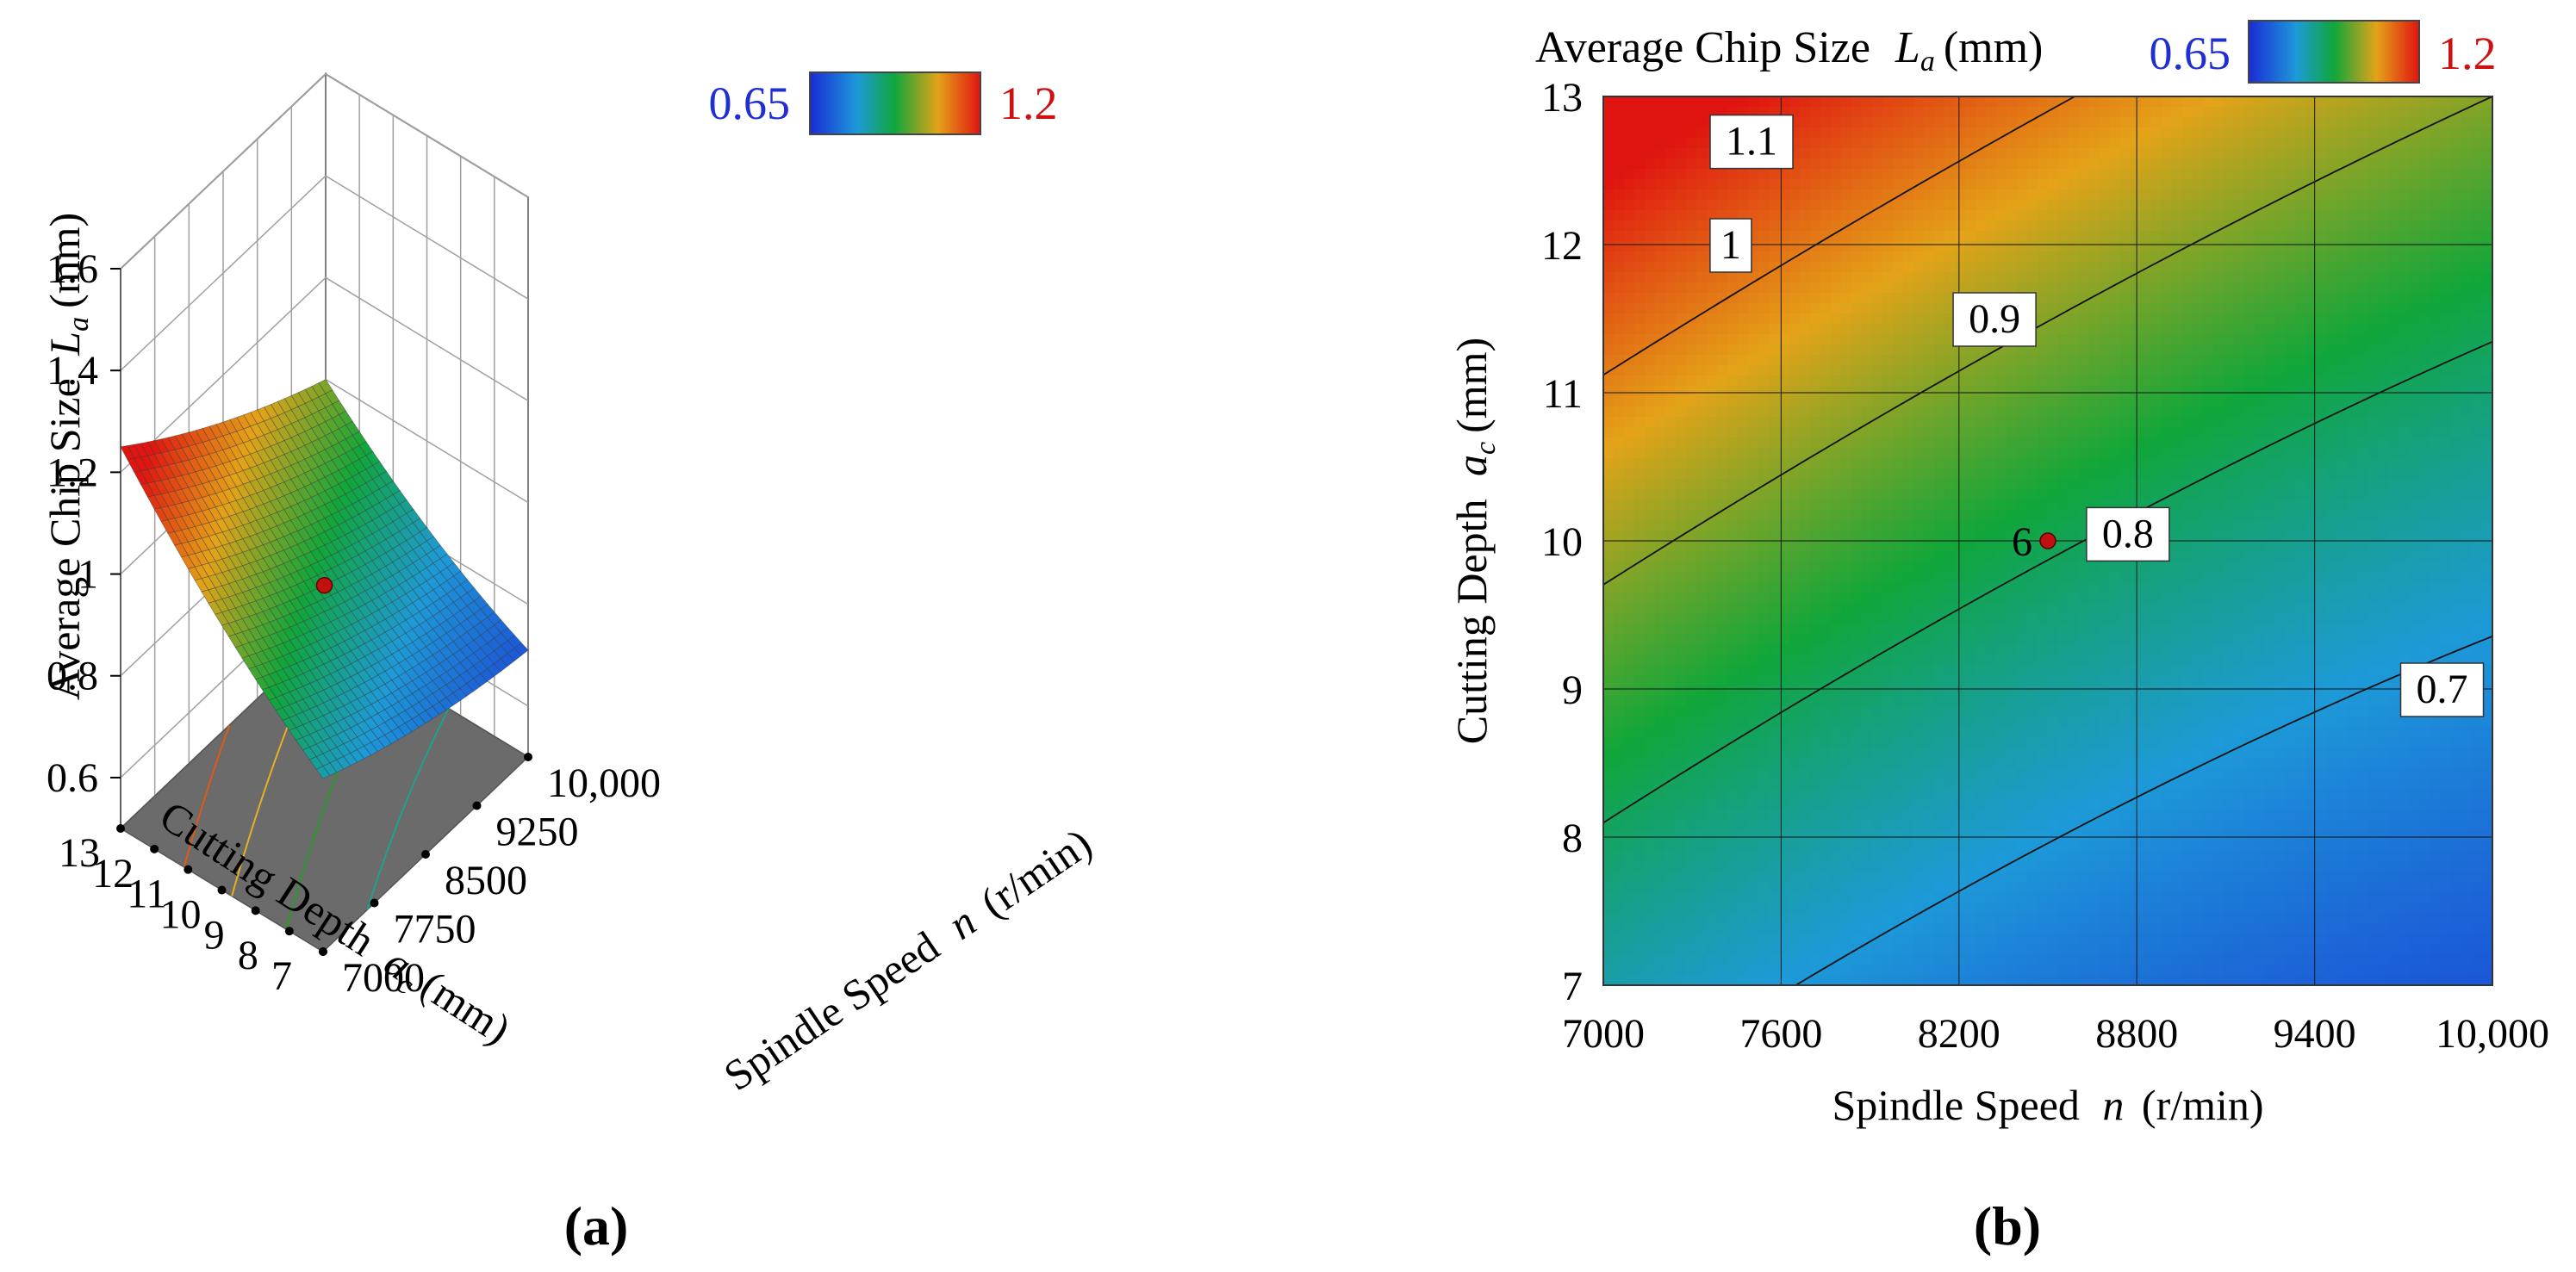 The width and height of the screenshot is (2576, 1272). What do you see at coordinates (64, 260) in the screenshot?
I see `a-z-label-unit: (mm)` at bounding box center [64, 260].